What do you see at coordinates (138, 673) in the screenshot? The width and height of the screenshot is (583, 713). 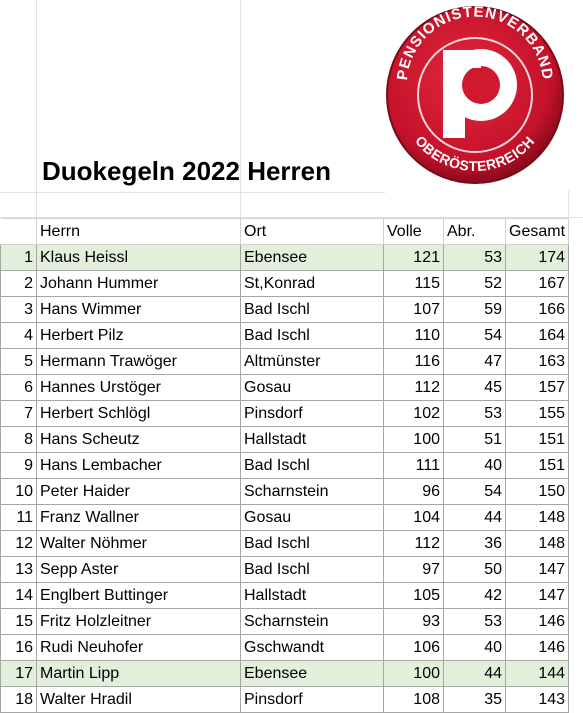 I see `table-cell: Martin Lipp` at bounding box center [138, 673].